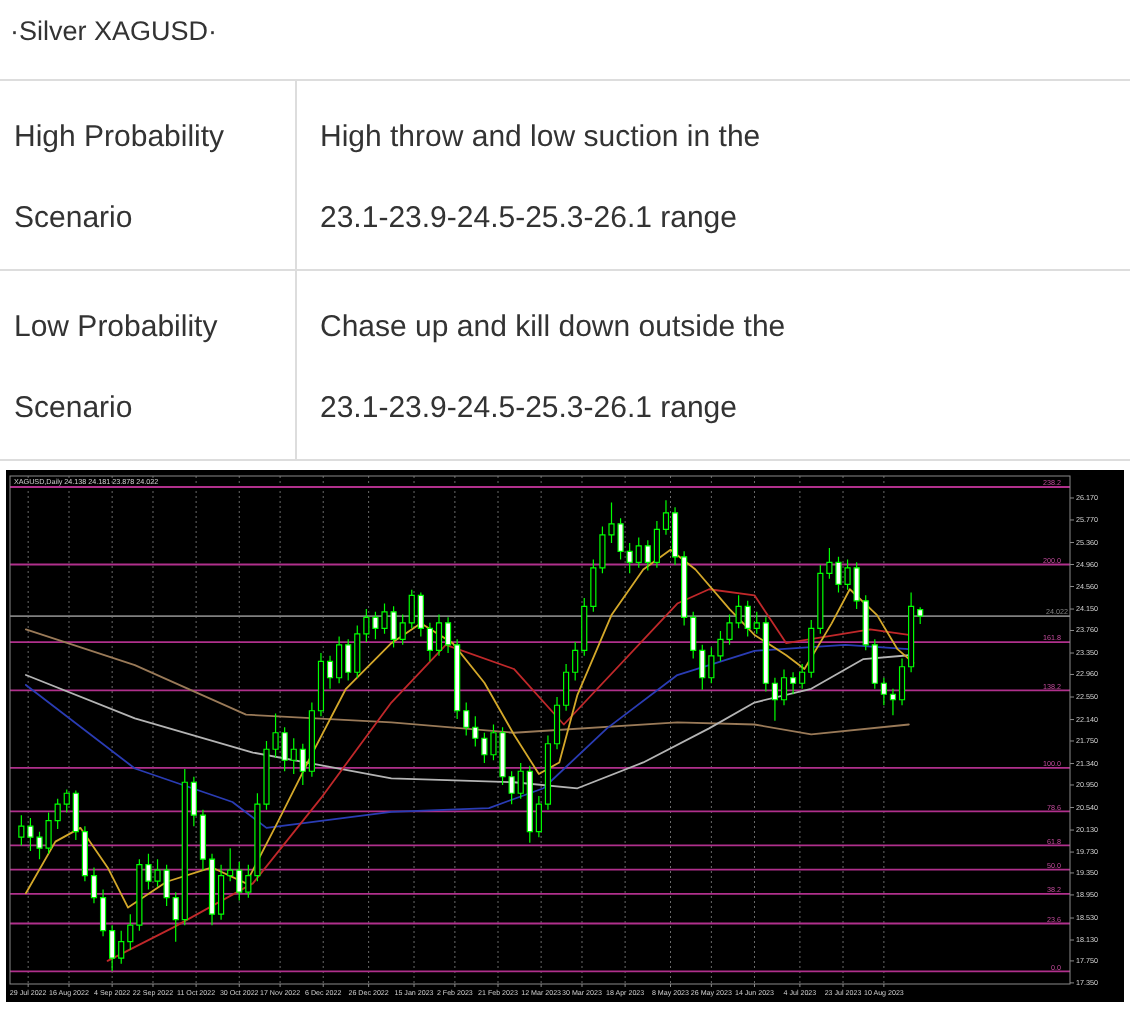 The image size is (1130, 1014). What do you see at coordinates (116, 367) in the screenshot?
I see `text: Low Probability Scenario` at bounding box center [116, 367].